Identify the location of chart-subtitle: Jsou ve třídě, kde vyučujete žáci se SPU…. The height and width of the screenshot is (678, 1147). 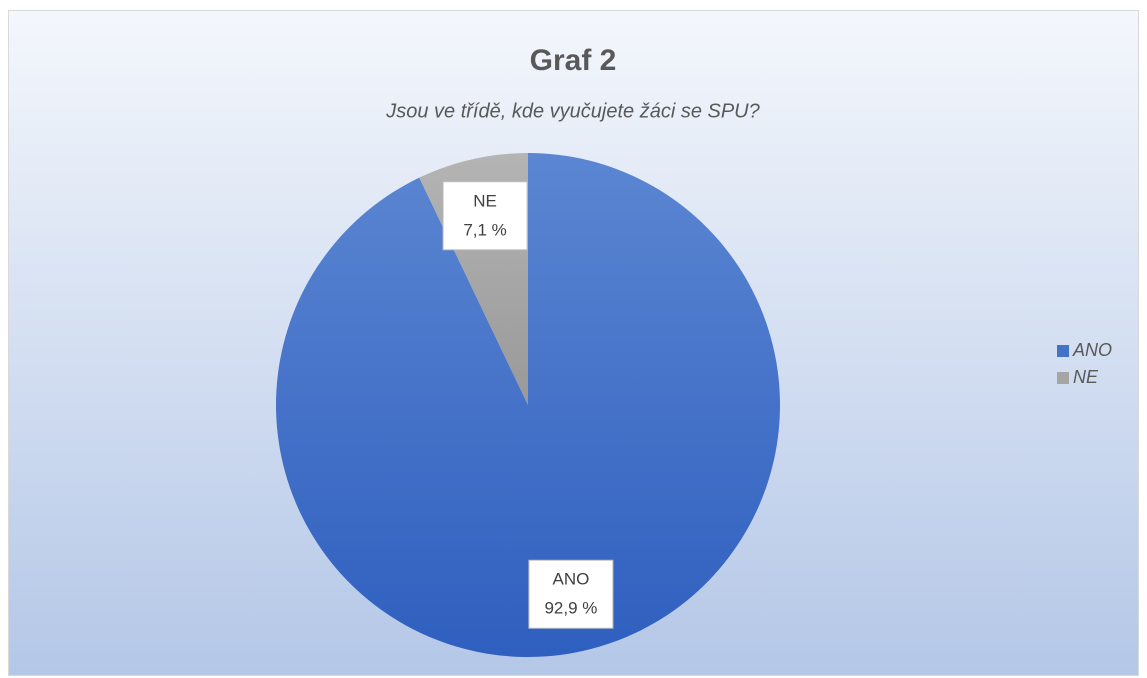
(572, 111).